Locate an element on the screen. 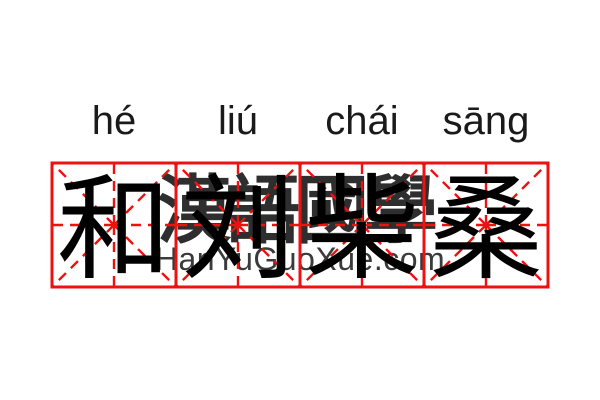 Image resolution: width=600 pixels, height=400 pixels. character-glyph-3: 柴 is located at coordinates (361, 229).